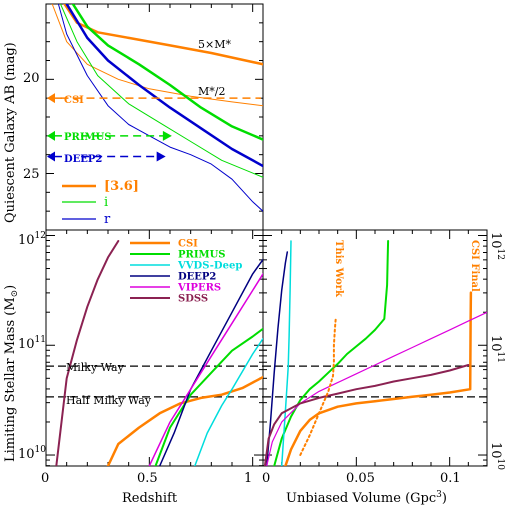 Image resolution: width=508 pixels, height=511 pixels. I want to click on legend-label-vvds-deep: VVDS-Deep, so click(209, 266).